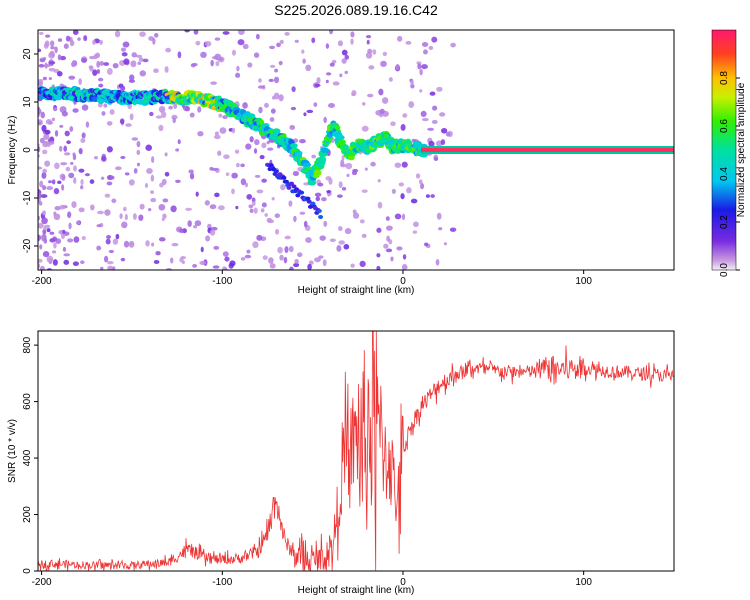  I want to click on x-tick-label: -100, so click(222, 281).